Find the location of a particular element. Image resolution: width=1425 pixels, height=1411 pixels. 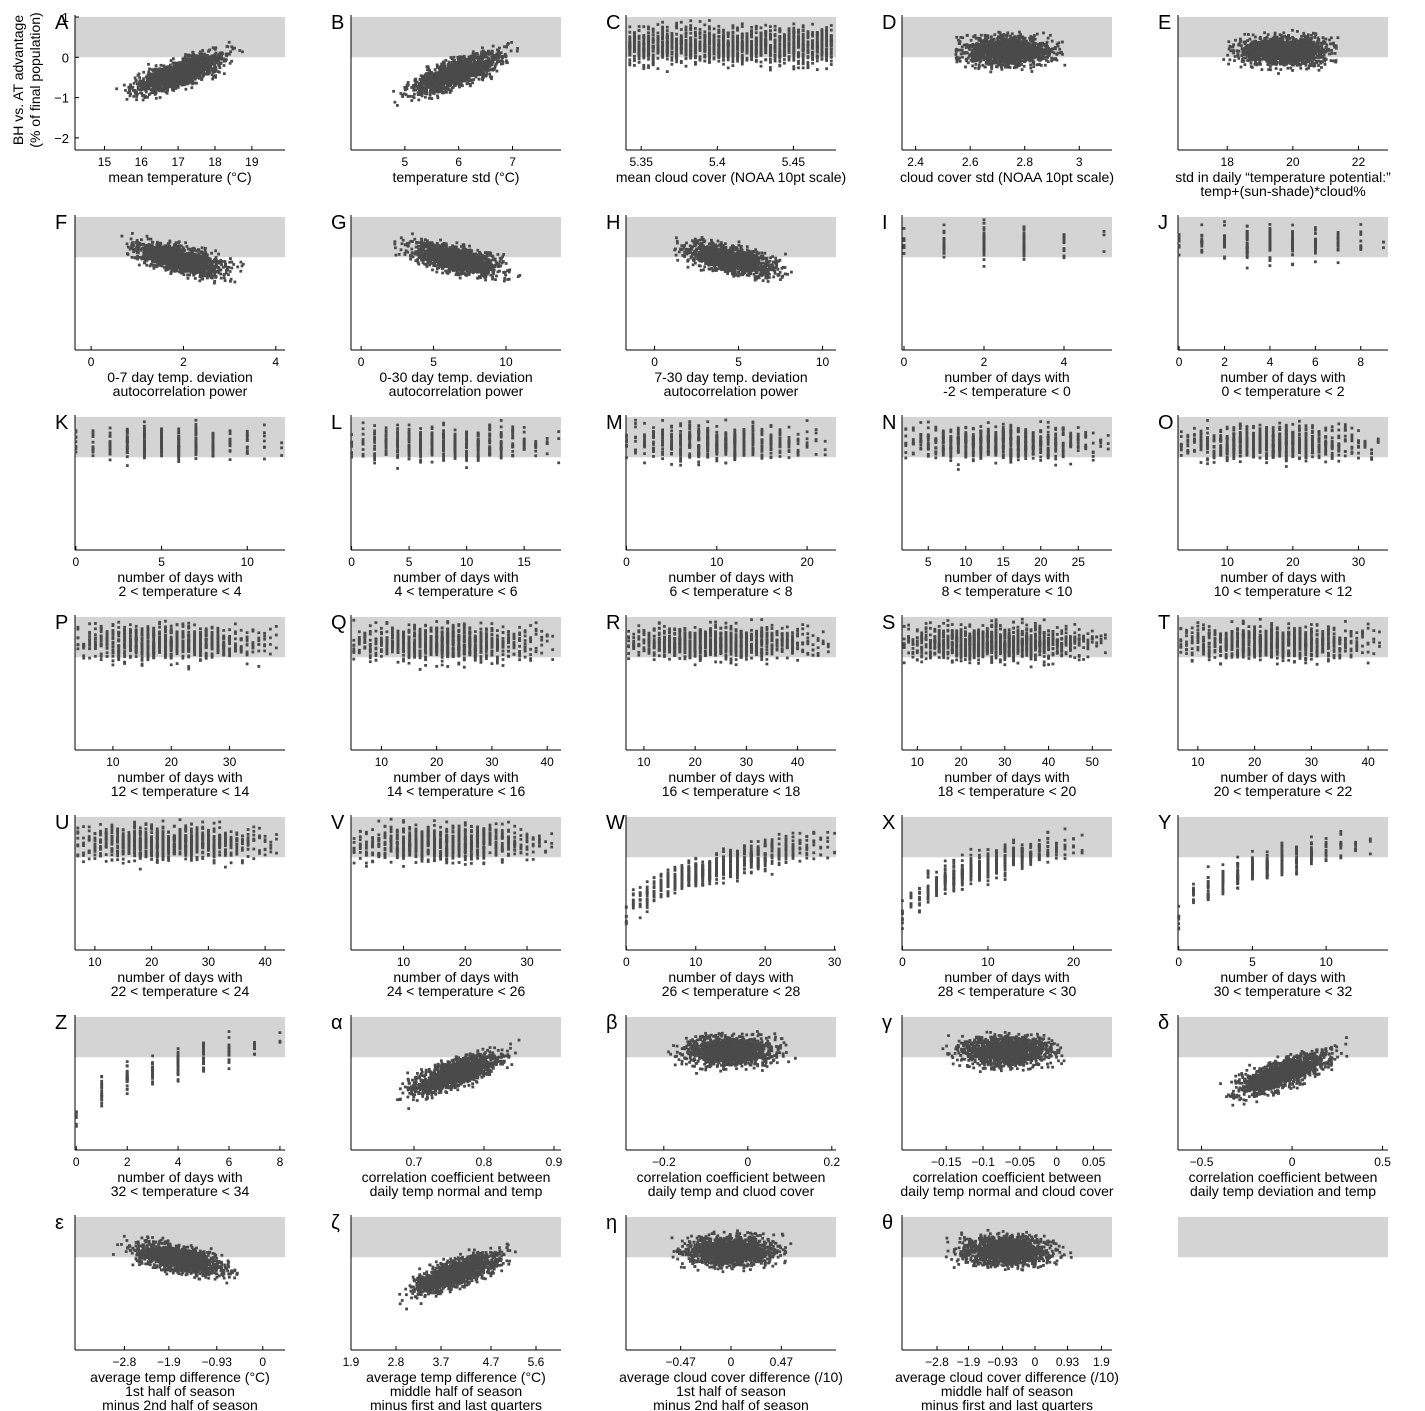

band is located at coordinates (731, 37).